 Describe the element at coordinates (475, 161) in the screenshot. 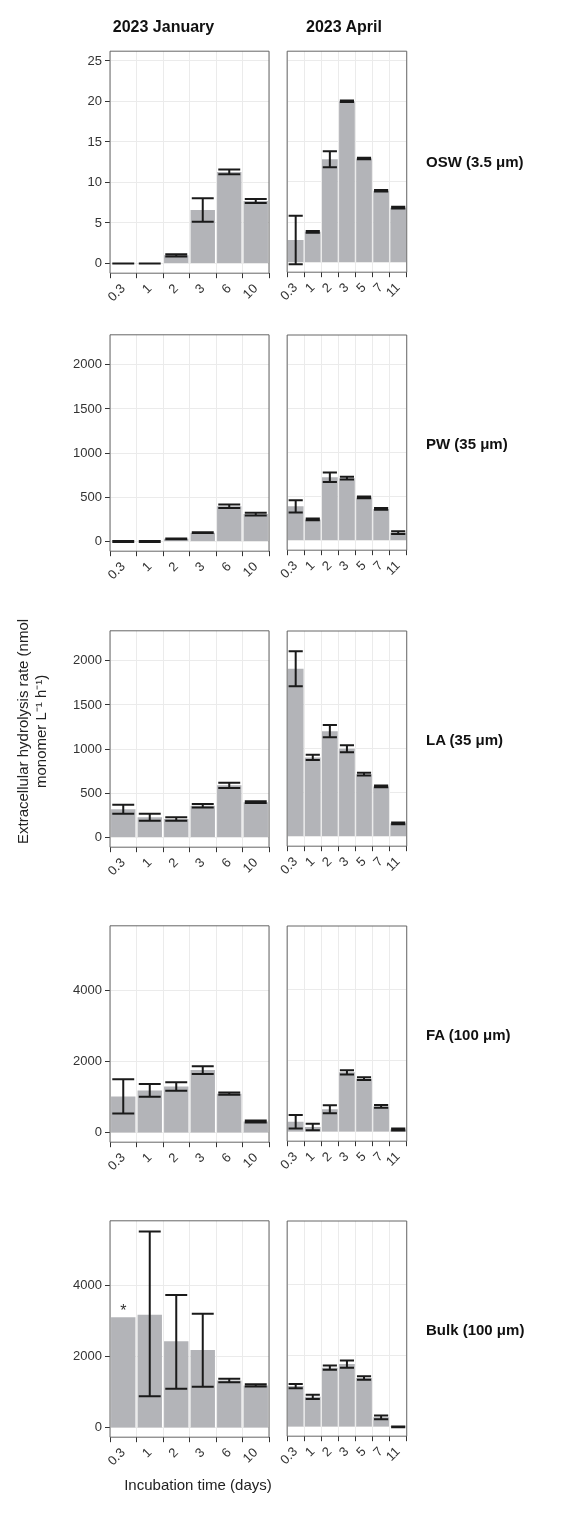

I see `y2-axis-title: OSW (3.5 μm)` at that location.